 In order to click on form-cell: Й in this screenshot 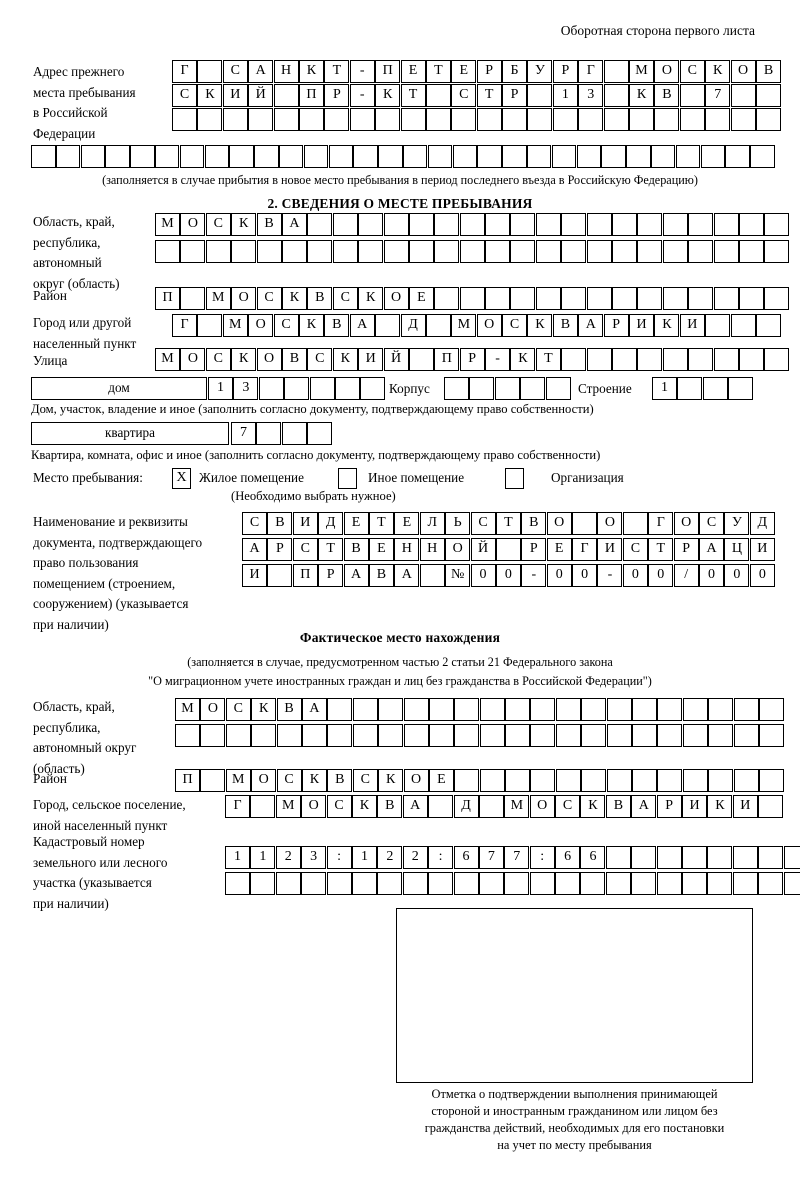, I will do `click(261, 95)`.